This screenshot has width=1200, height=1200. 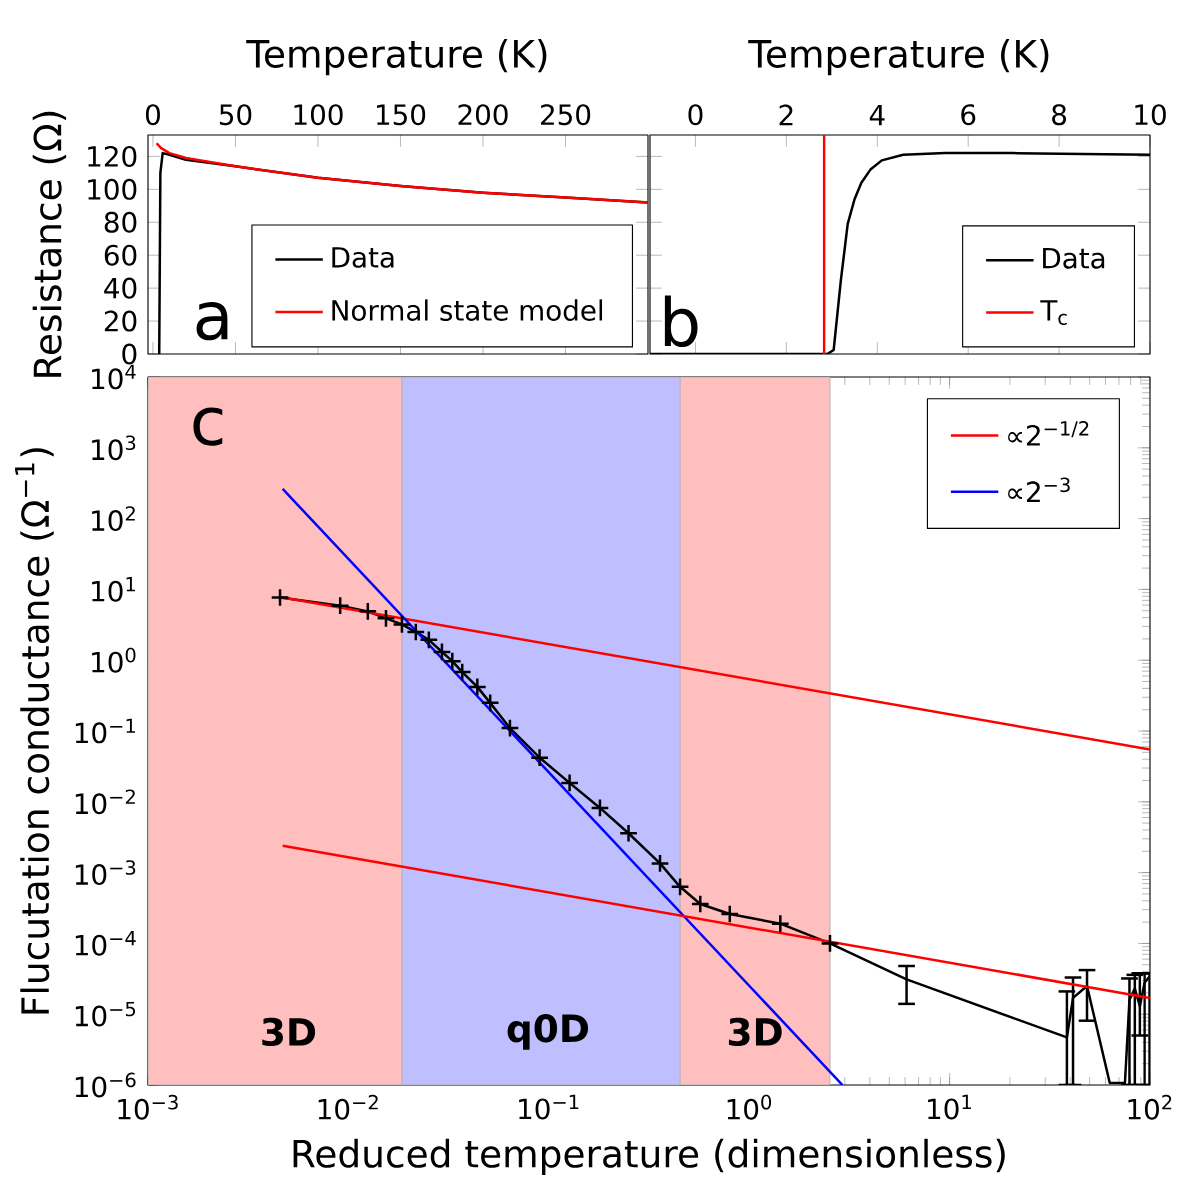 What do you see at coordinates (1039, 489) in the screenshot?
I see `legend-label: ∝2$^{−3}$` at bounding box center [1039, 489].